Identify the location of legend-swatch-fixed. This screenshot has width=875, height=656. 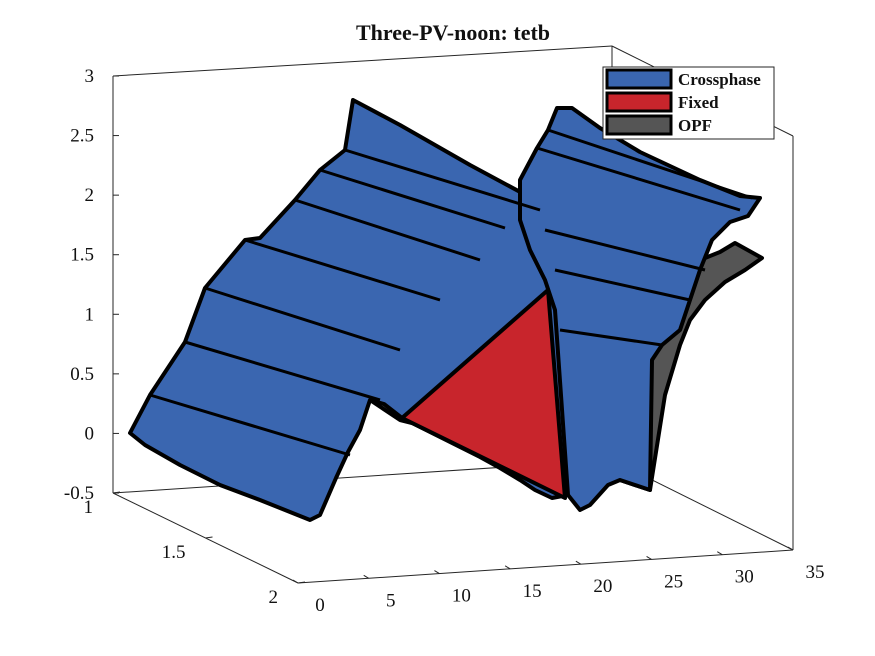
(639, 102).